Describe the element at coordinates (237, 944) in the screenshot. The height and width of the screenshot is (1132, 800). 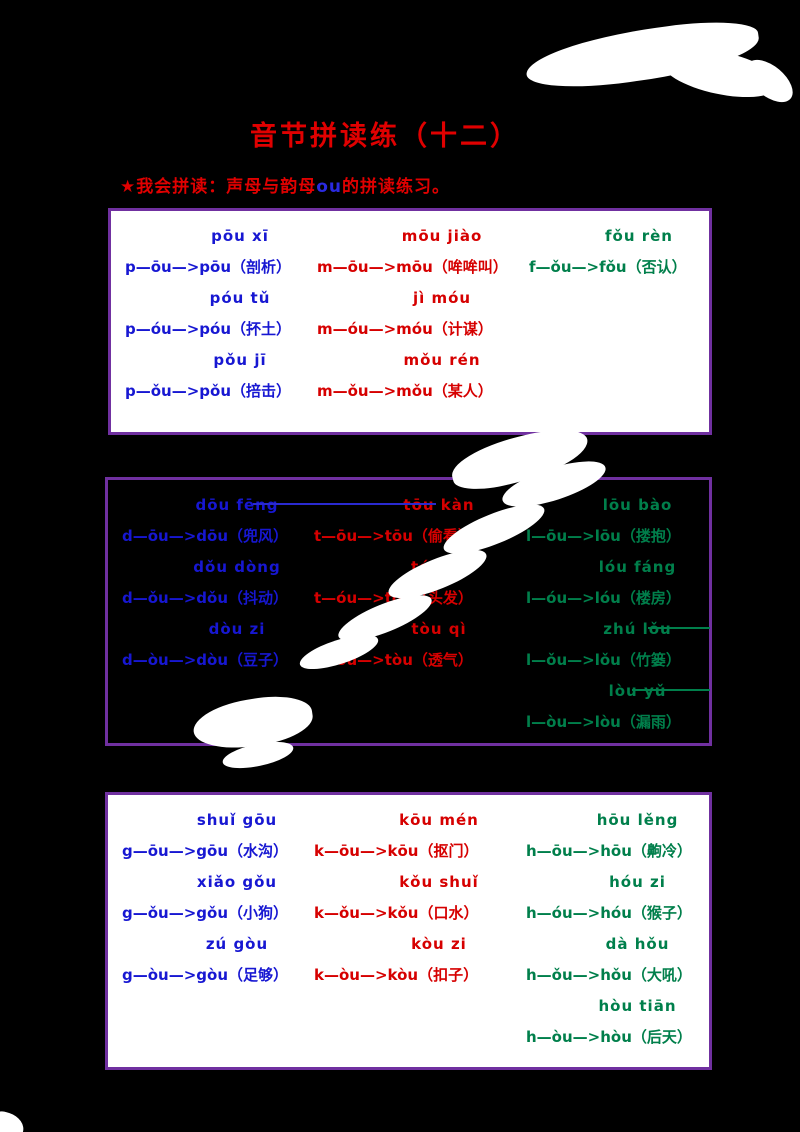
I see `pinyin-word: zú gòu` at that location.